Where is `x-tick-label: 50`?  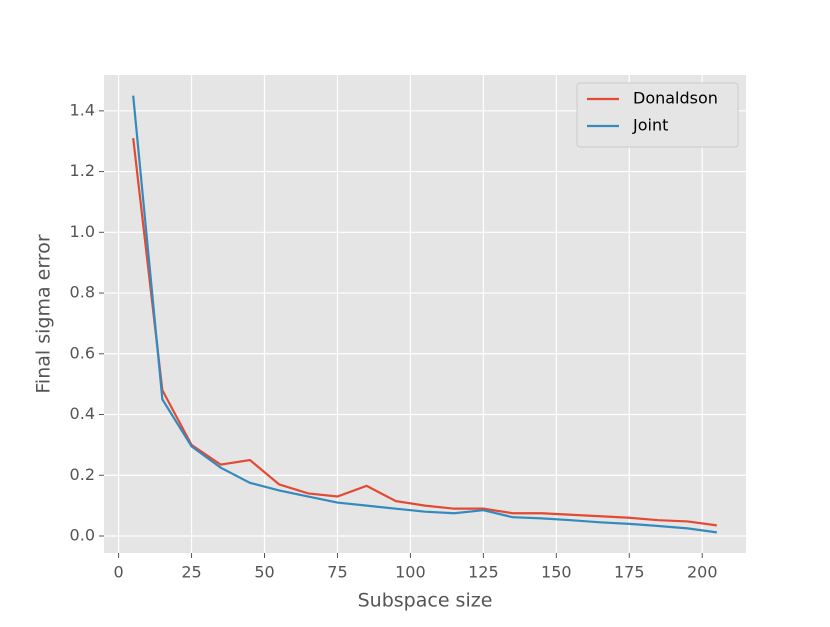
x-tick-label: 50 is located at coordinates (264, 572).